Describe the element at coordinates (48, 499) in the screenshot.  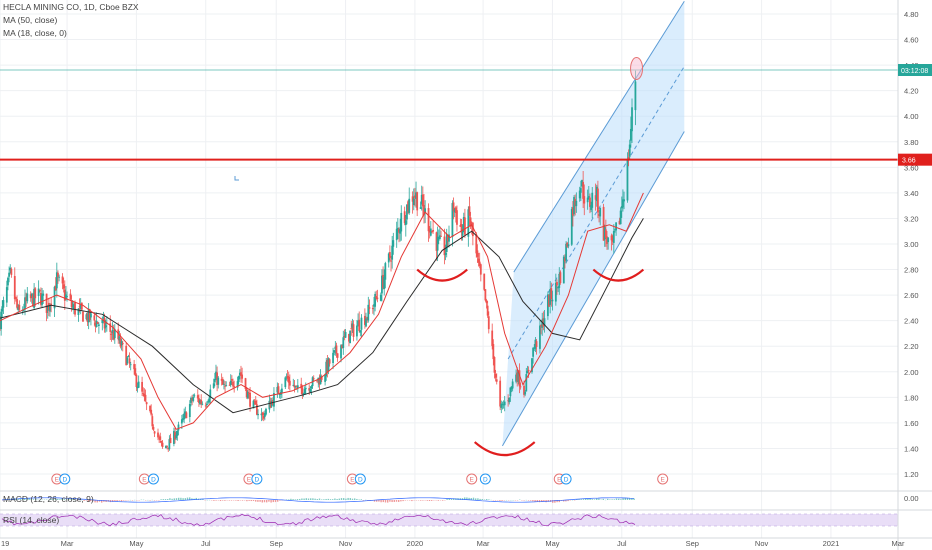
I see `macd-legend: MACD (12, 26, close, 9)` at that location.